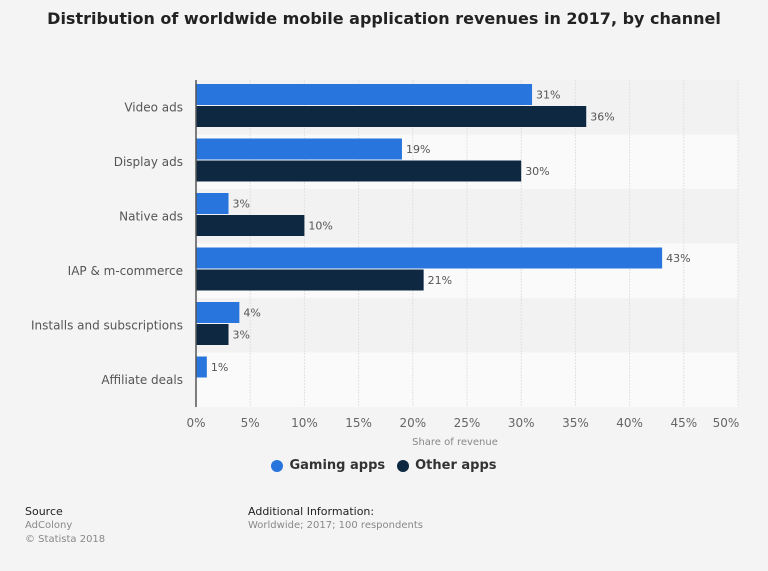  What do you see at coordinates (107, 325) in the screenshot?
I see `category-label: Installs and subscriptions` at bounding box center [107, 325].